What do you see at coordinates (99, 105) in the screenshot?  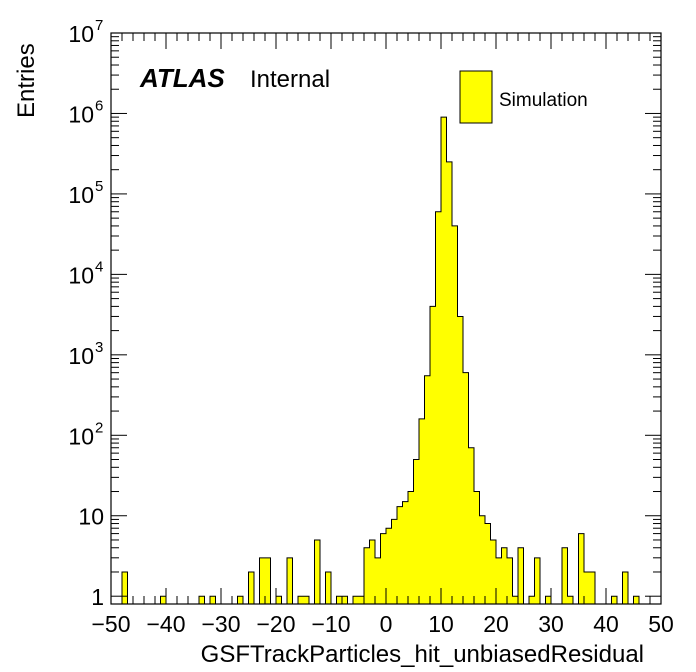 I see `y-tick-exponent: 6` at bounding box center [99, 105].